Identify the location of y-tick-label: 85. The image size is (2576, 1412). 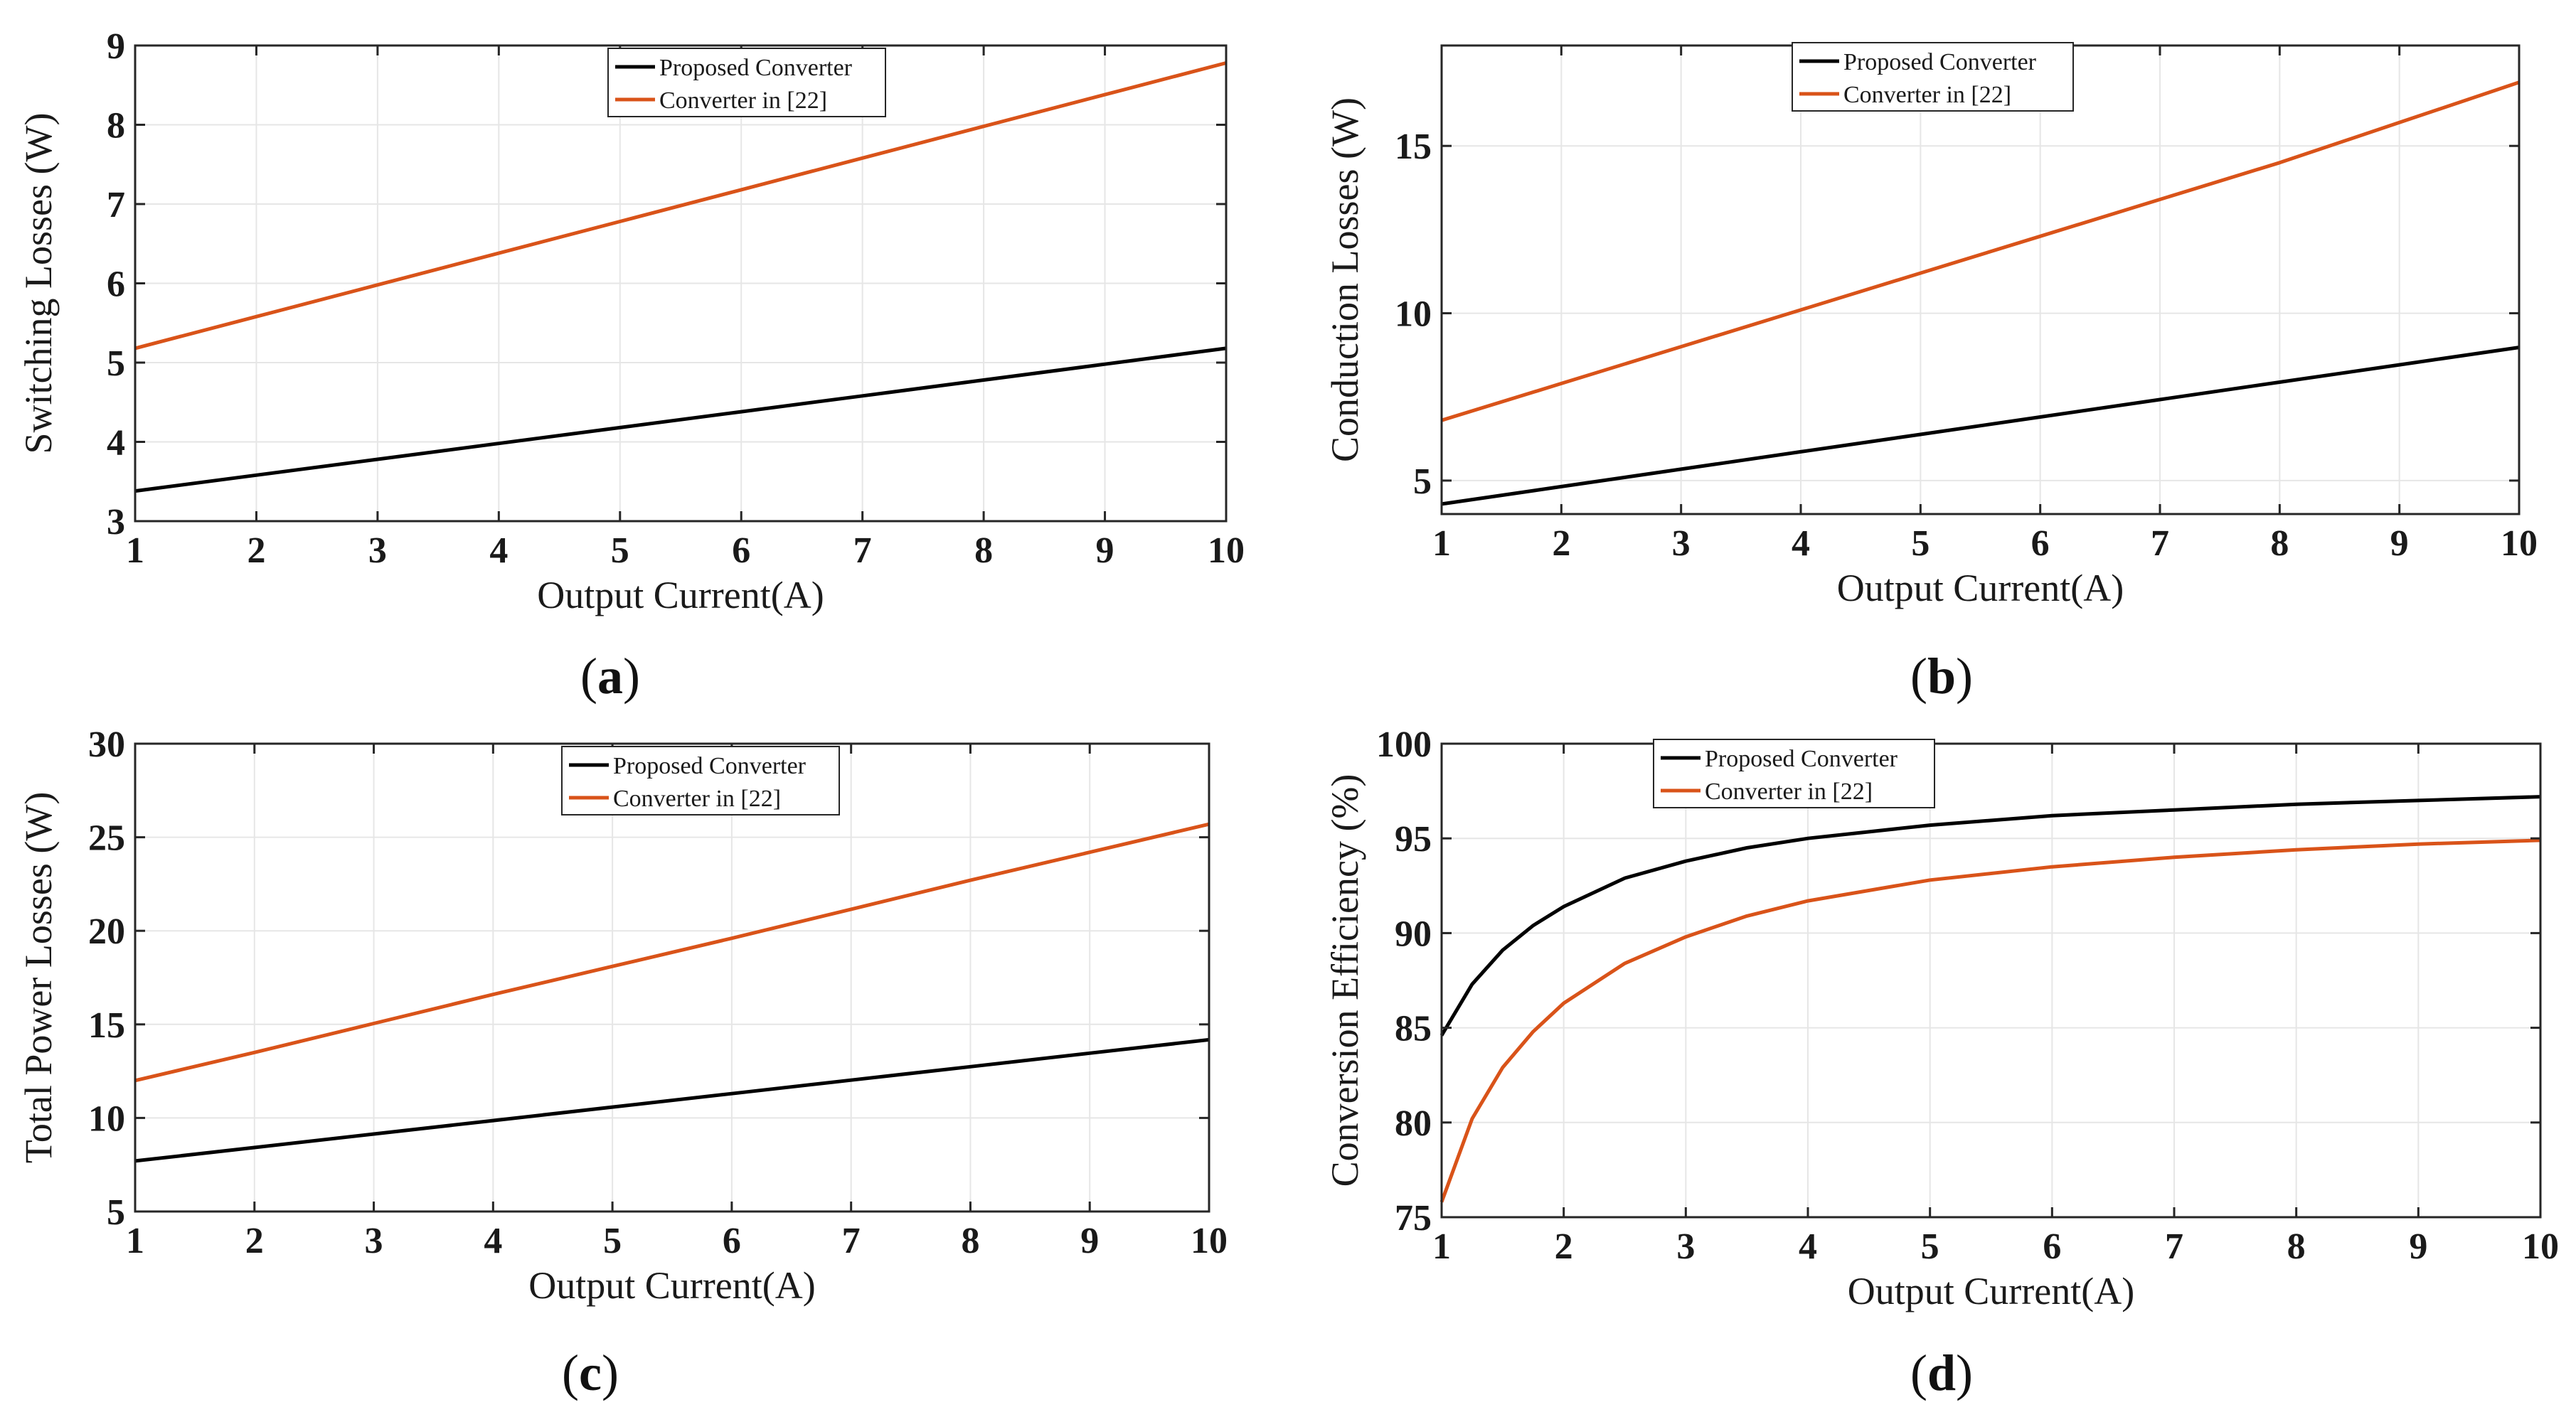
(1413, 1029).